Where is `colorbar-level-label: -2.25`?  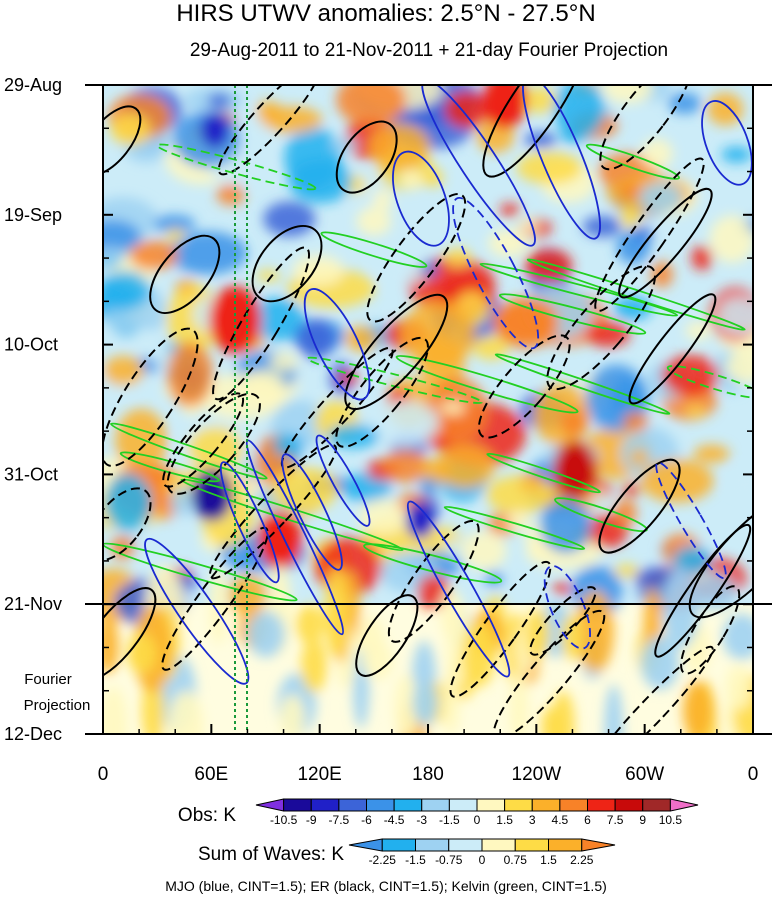
colorbar-level-label: -2.25 is located at coordinates (383, 860).